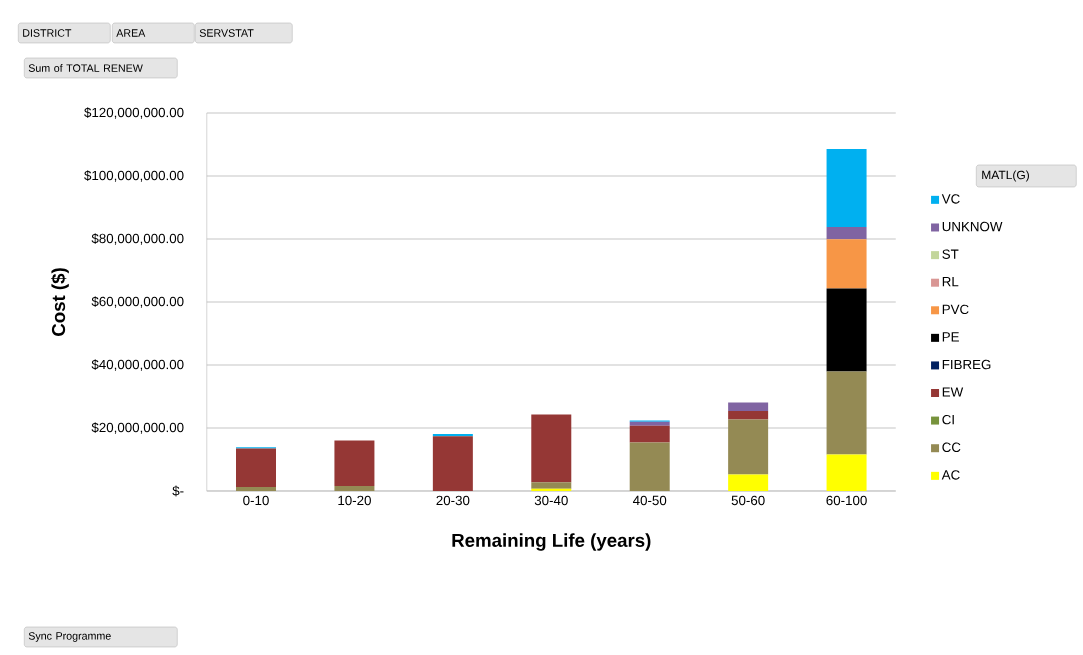 This screenshot has height=655, width=1083. What do you see at coordinates (256, 500) in the screenshot?
I see `x-tick-label: 0-10` at bounding box center [256, 500].